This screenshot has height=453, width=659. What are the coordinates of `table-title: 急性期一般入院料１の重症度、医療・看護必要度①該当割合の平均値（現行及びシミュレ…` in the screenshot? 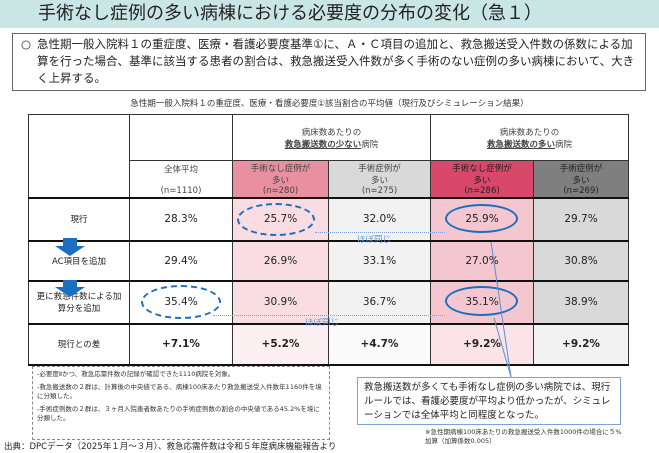 It's located at (329, 104).